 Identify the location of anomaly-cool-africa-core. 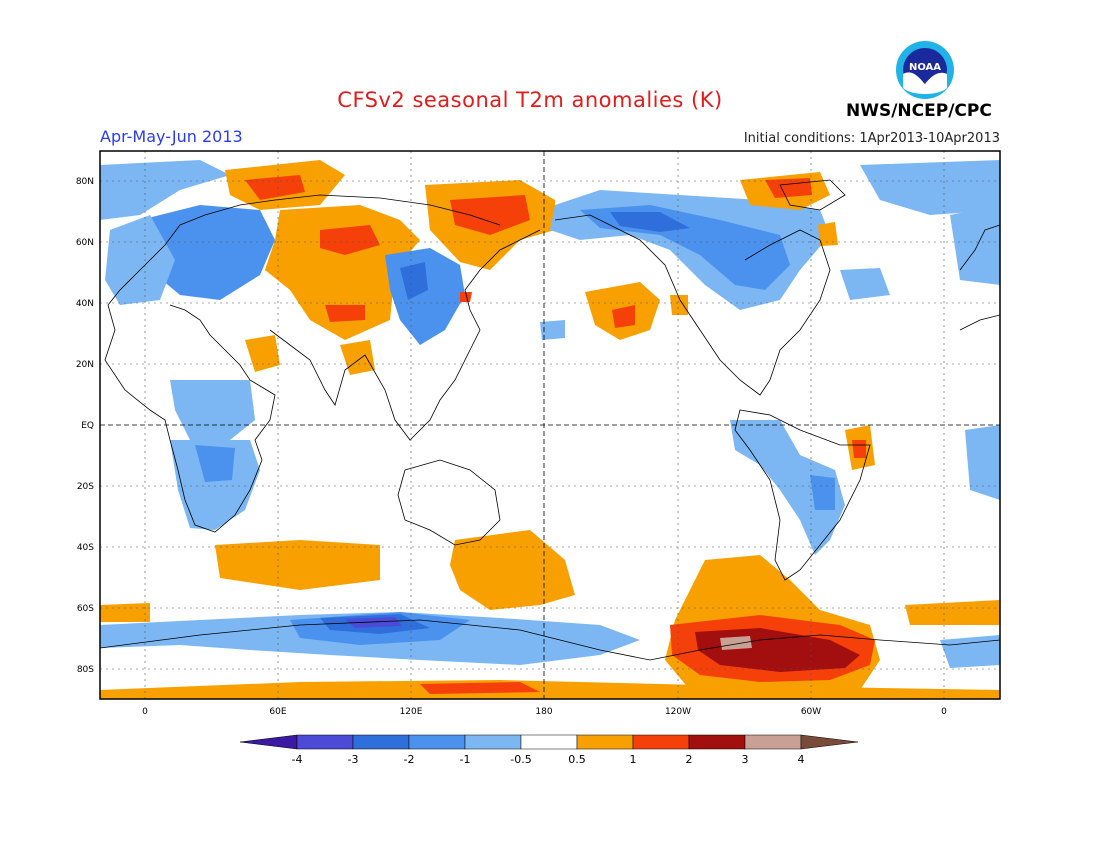
(215, 463).